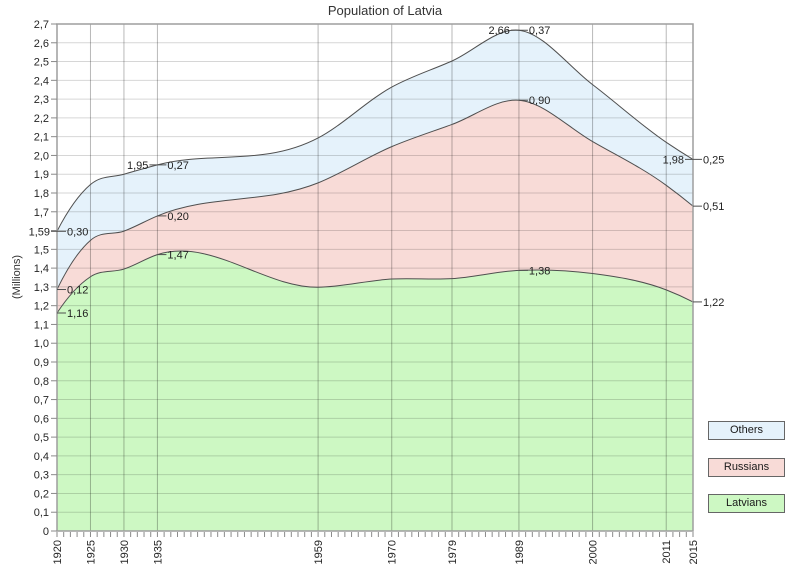  Describe the element at coordinates (41, 382) in the screenshot. I see `y-tick-label: 0,8` at that location.